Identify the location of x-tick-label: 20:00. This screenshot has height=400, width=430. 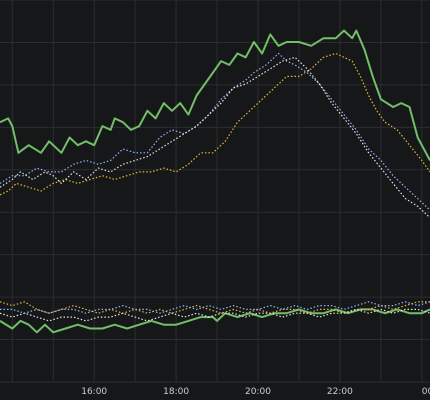
(258, 392).